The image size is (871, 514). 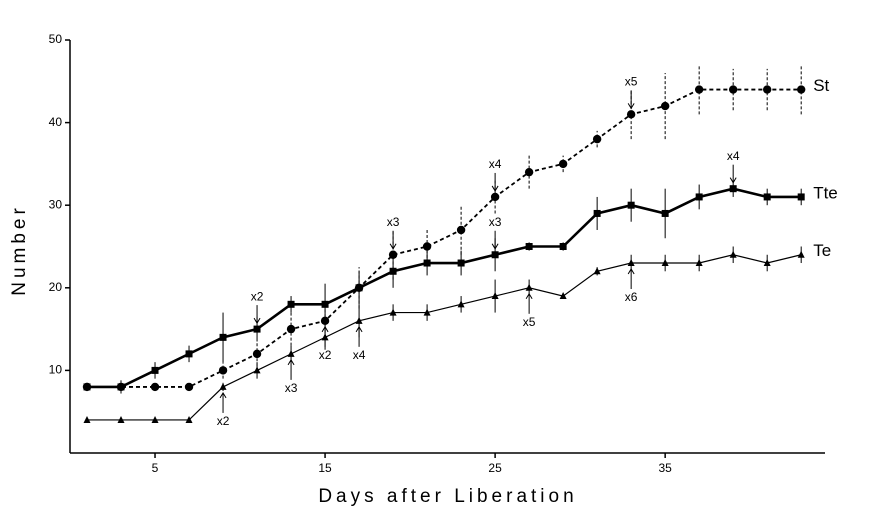 I want to click on y-tick-label: 50, so click(x=56, y=39).